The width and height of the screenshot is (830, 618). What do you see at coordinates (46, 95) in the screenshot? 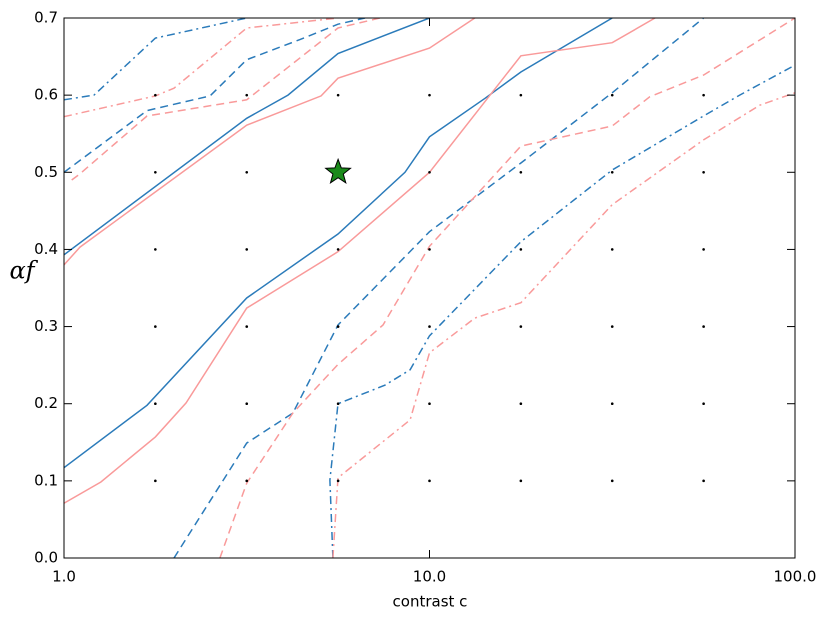
I see `y-tick-label: 0.6` at bounding box center [46, 95].